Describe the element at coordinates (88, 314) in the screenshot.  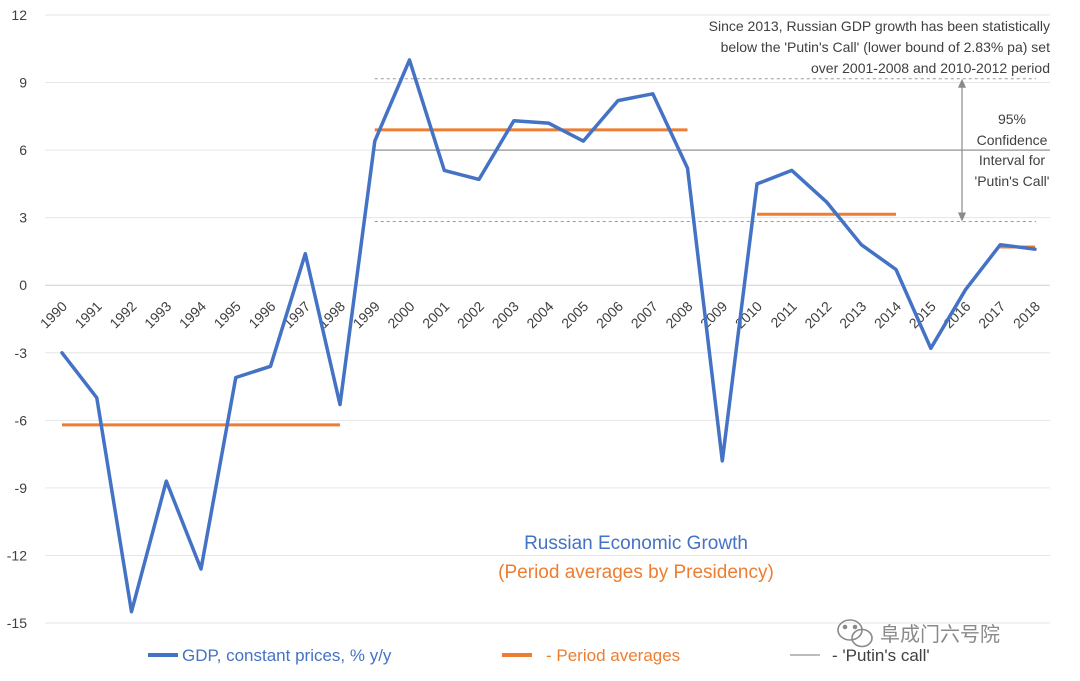
I see `x-tick-label: 1991` at that location.